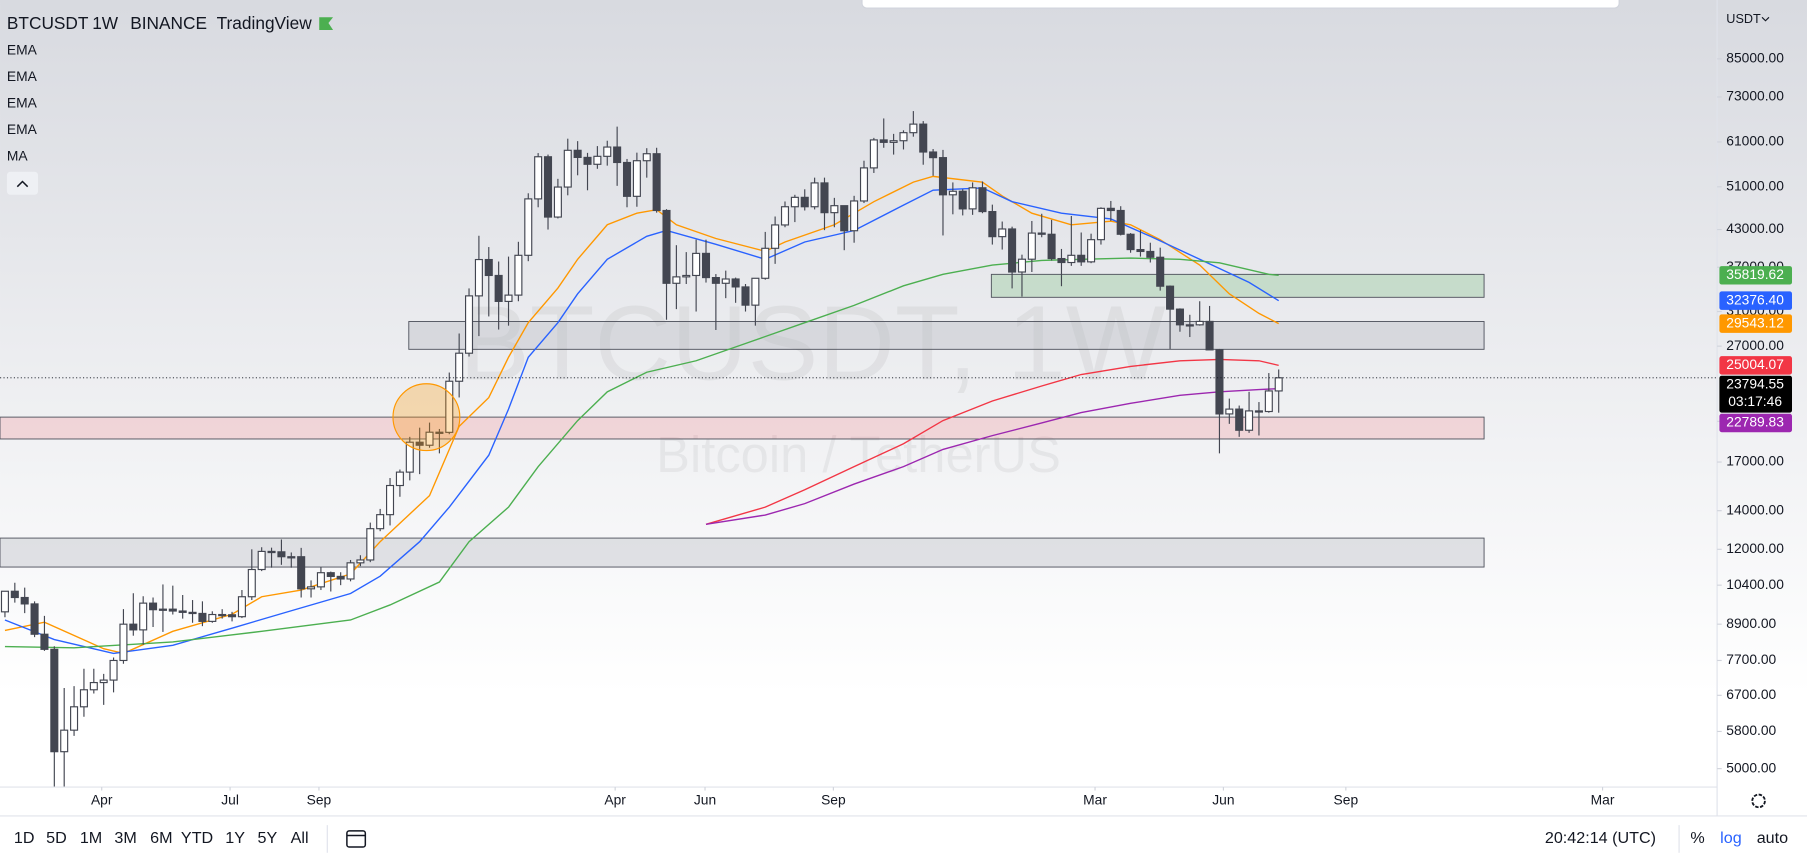 This screenshot has height=862, width=1807. I want to click on interval: 1W, so click(105, 23).